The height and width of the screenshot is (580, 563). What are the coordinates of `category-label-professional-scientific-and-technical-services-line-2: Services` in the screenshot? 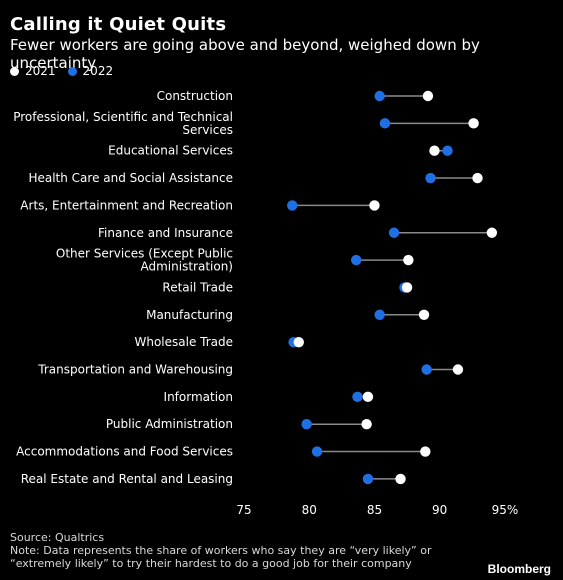 It's located at (207, 130).